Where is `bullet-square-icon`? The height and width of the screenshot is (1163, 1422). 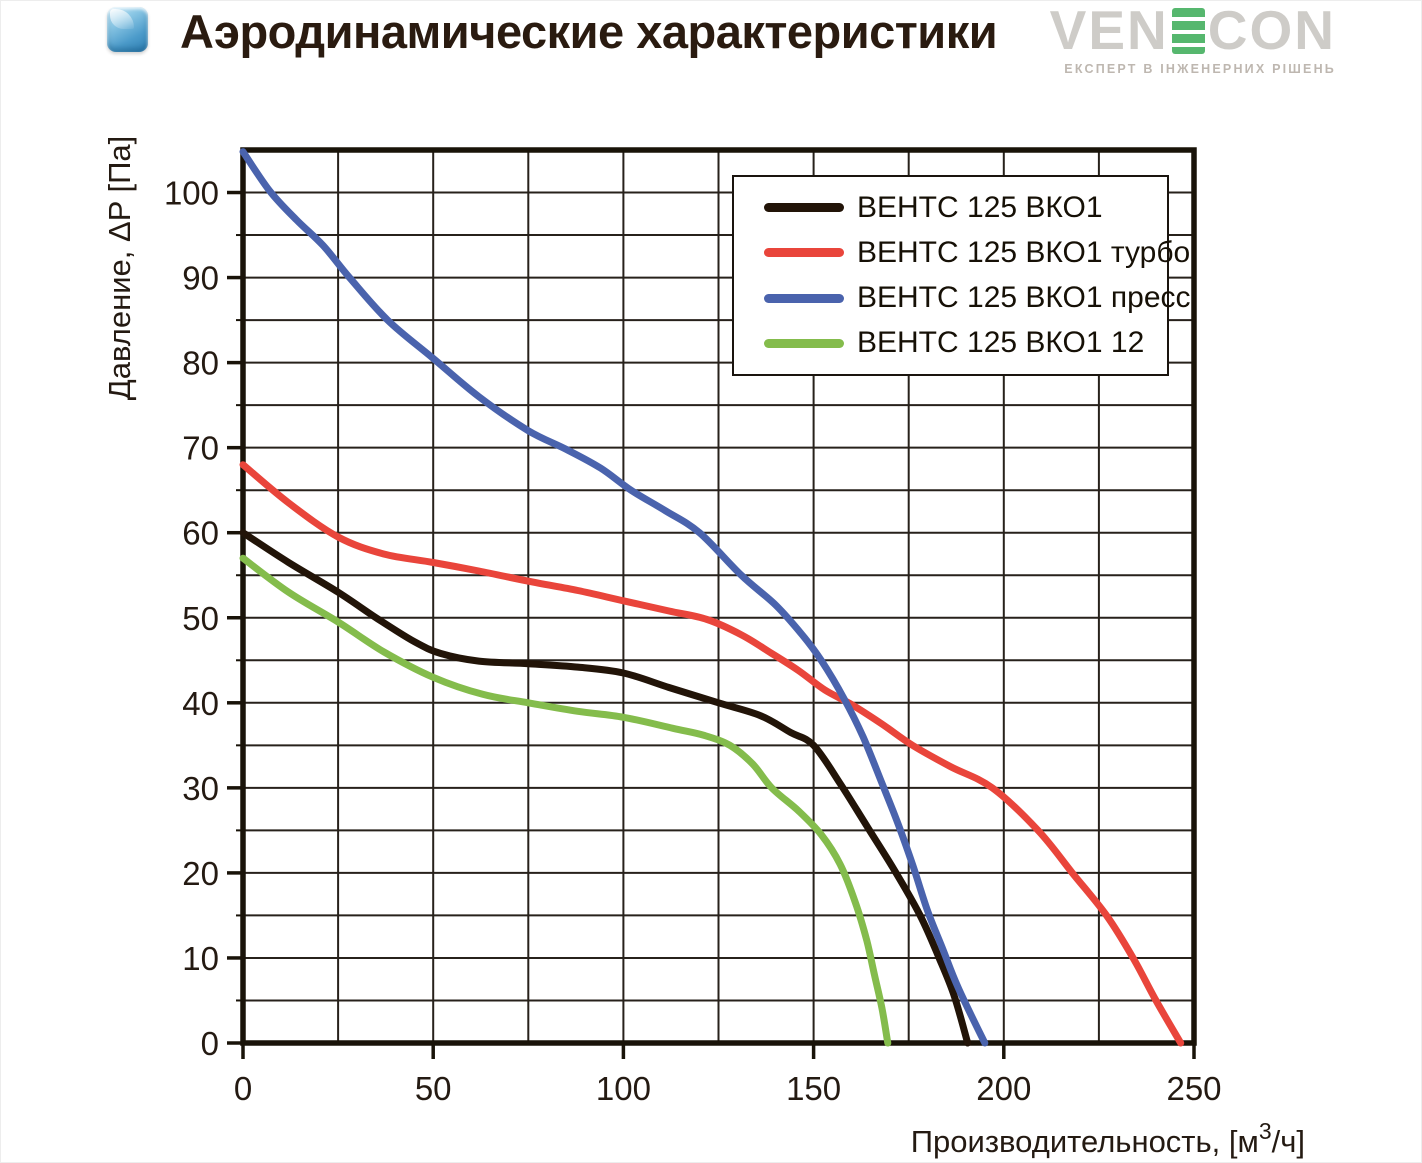
bullet-square-icon is located at coordinates (127, 29).